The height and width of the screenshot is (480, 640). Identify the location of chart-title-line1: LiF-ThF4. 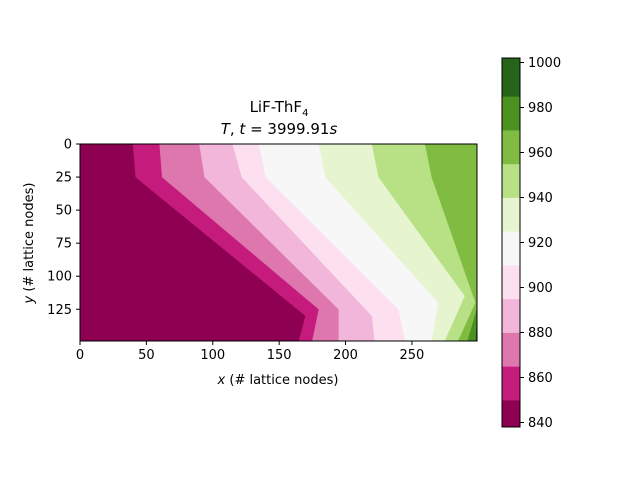
(279, 108).